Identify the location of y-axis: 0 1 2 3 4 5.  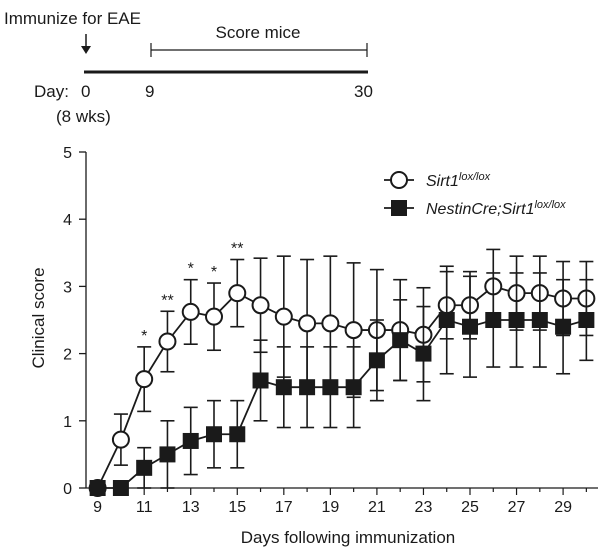
(74, 321).